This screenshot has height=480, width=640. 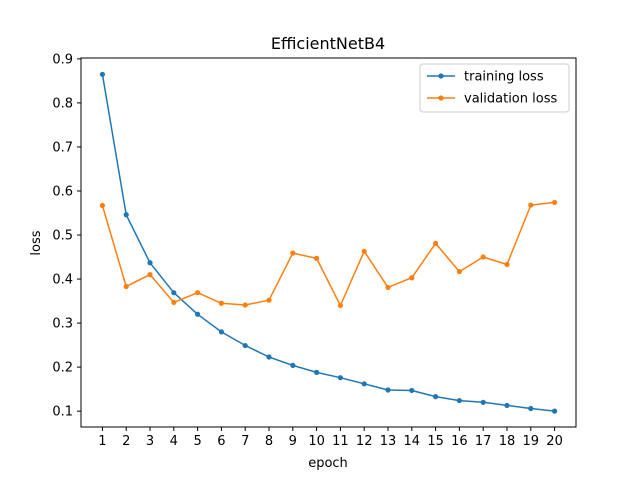 I want to click on x-tick-label-8: 8, so click(x=269, y=441).